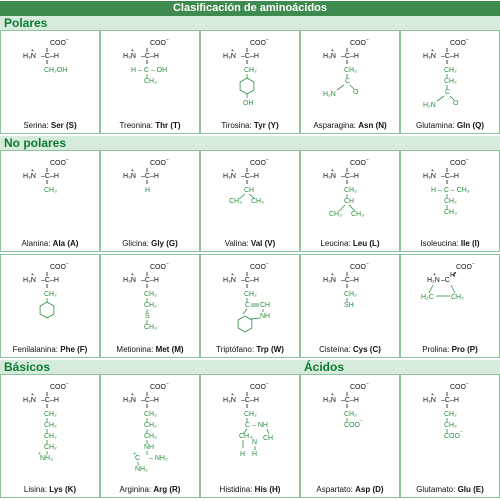 The height and width of the screenshot is (500, 500). Describe the element at coordinates (437, 349) in the screenshot. I see `amino-acid-name: Prolina:` at that location.